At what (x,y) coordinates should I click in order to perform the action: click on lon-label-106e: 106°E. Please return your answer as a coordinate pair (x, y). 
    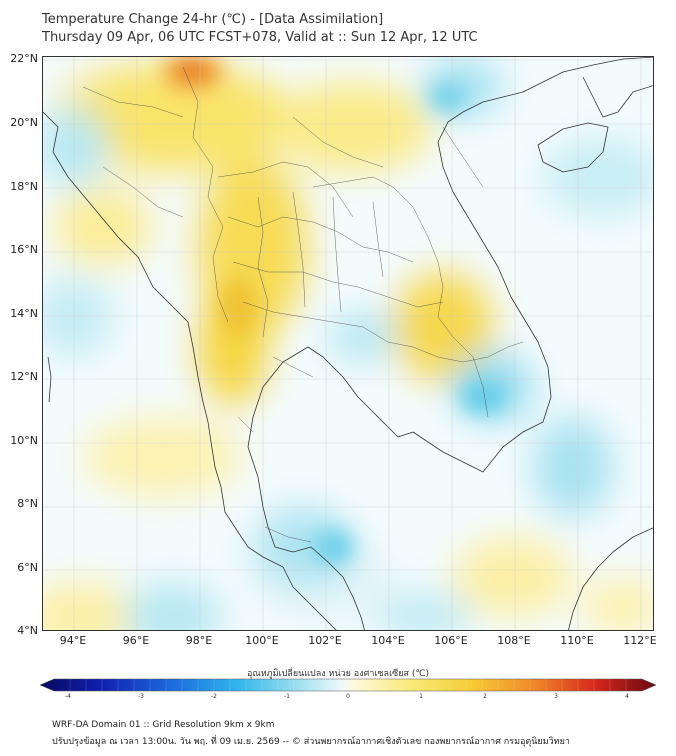
    Looking at the image, I should click on (451, 640).